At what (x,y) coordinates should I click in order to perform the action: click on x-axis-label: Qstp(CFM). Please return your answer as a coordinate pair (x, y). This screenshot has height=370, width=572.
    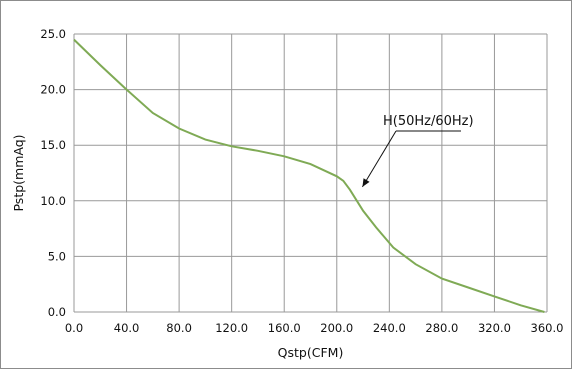
    Looking at the image, I should click on (311, 352).